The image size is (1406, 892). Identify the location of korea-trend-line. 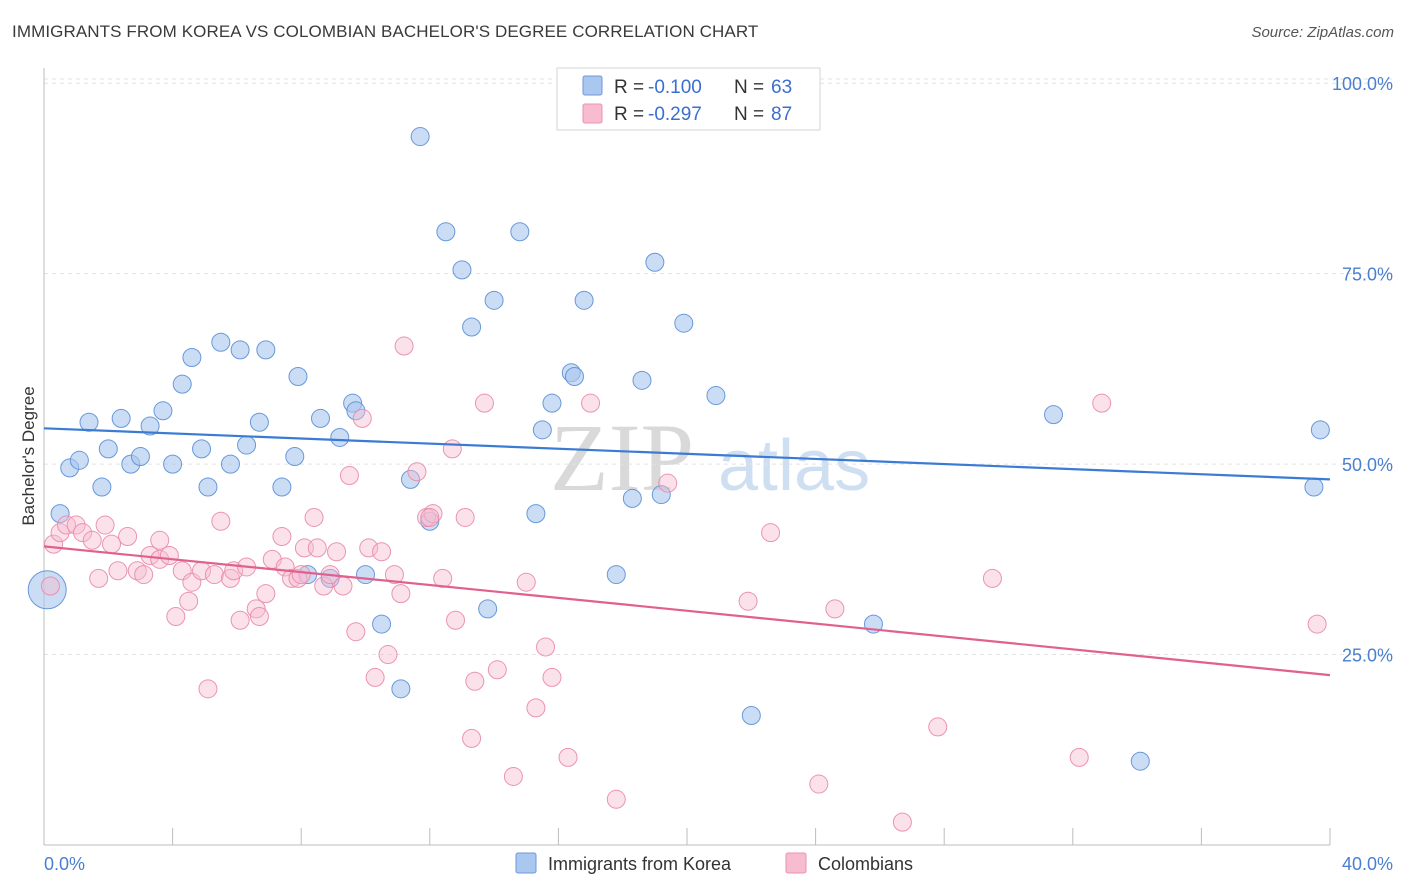
(687, 454).